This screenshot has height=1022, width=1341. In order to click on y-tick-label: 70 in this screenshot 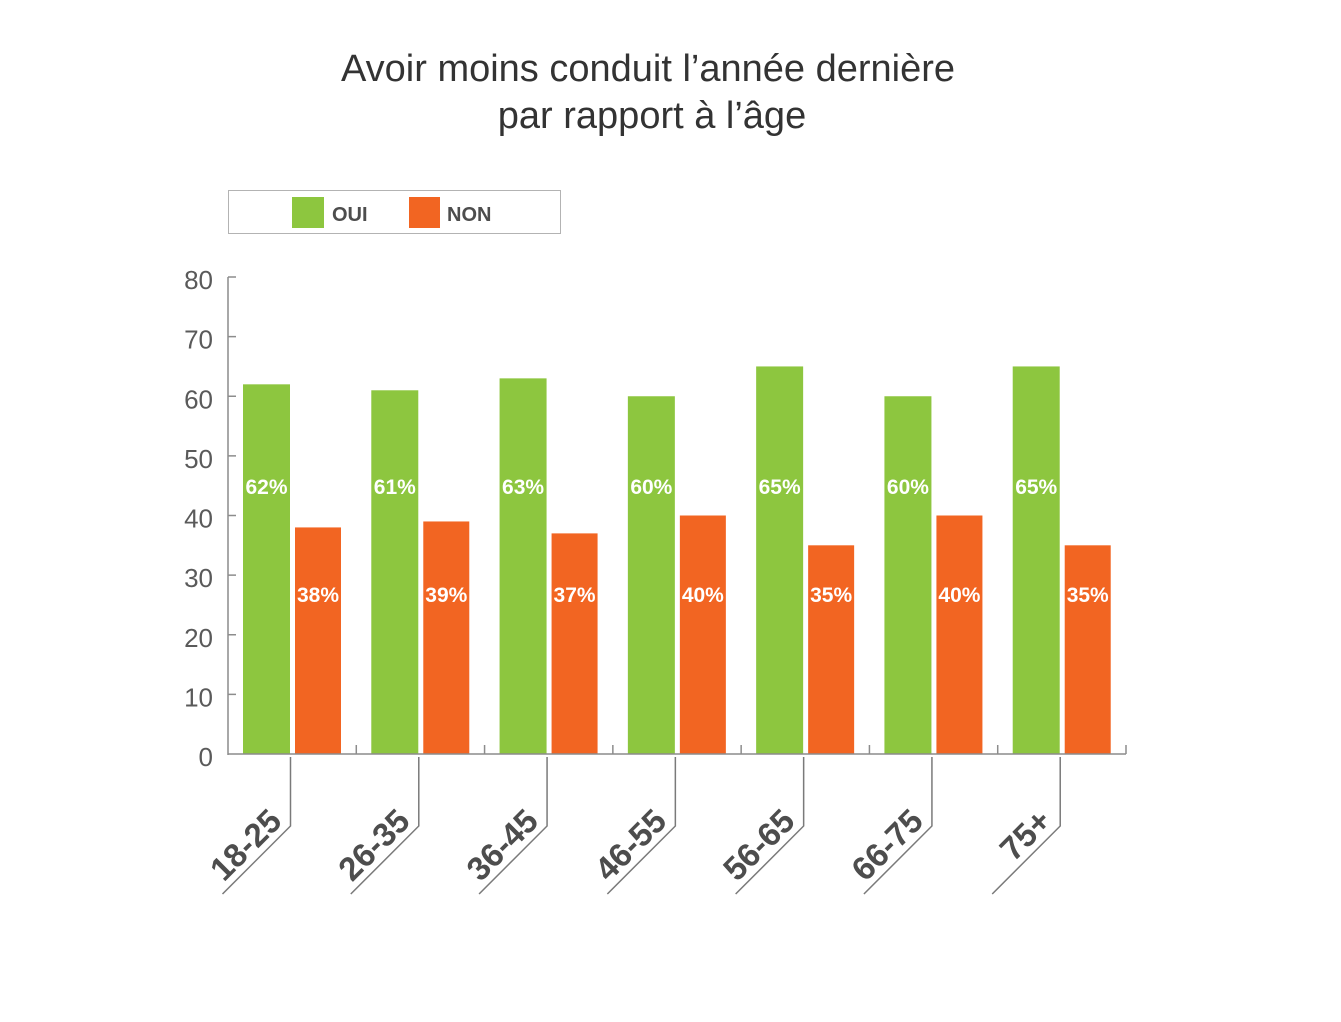, I will do `click(198, 340)`.